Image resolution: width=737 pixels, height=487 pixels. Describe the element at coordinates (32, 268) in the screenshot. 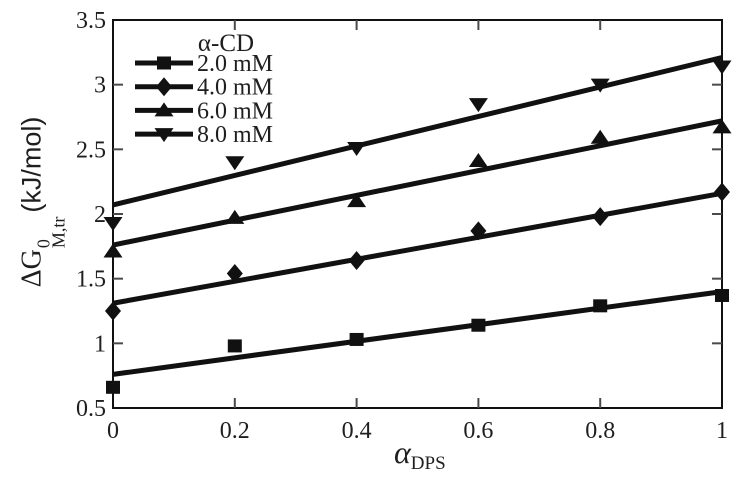

I see `y-axis-label-symbol: ΔG` at that location.